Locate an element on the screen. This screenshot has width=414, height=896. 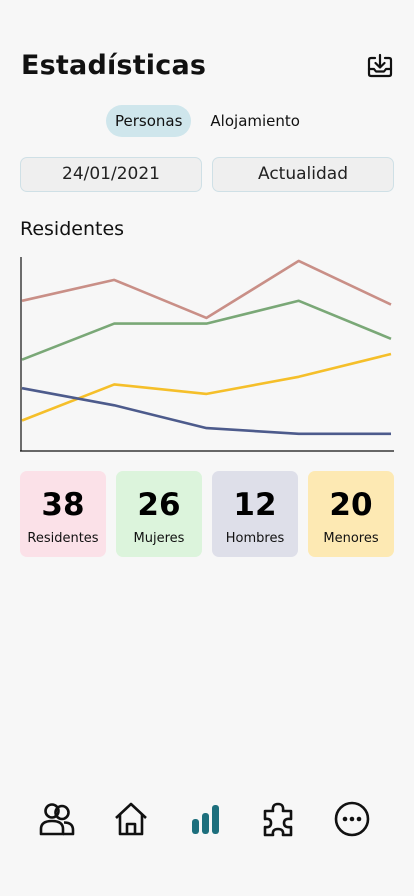
bottom-navigation is located at coordinates (207, 819).